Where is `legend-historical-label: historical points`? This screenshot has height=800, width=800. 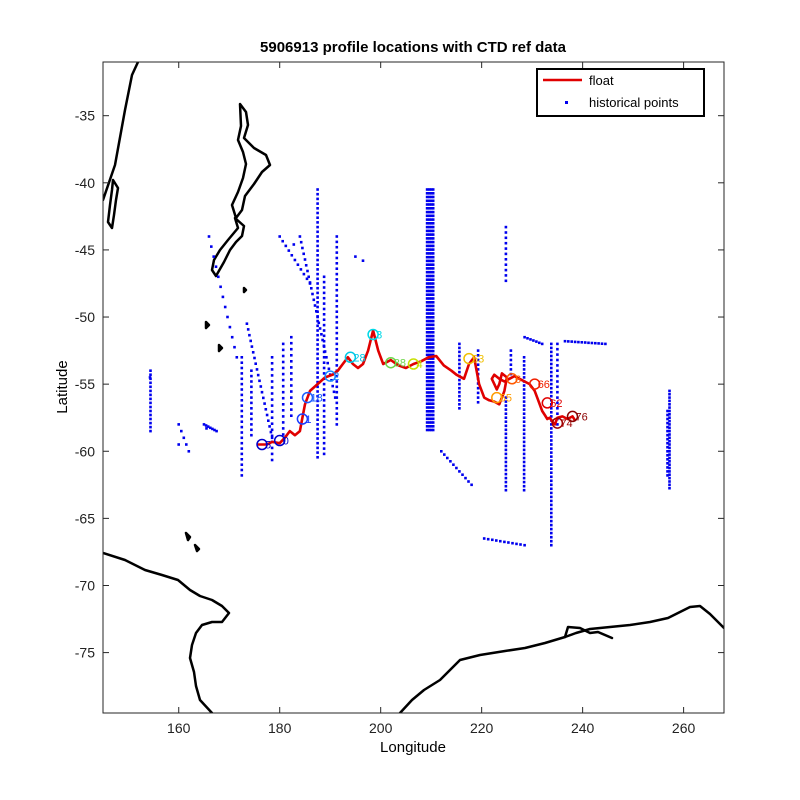 legend-historical-label: historical points is located at coordinates (634, 102).